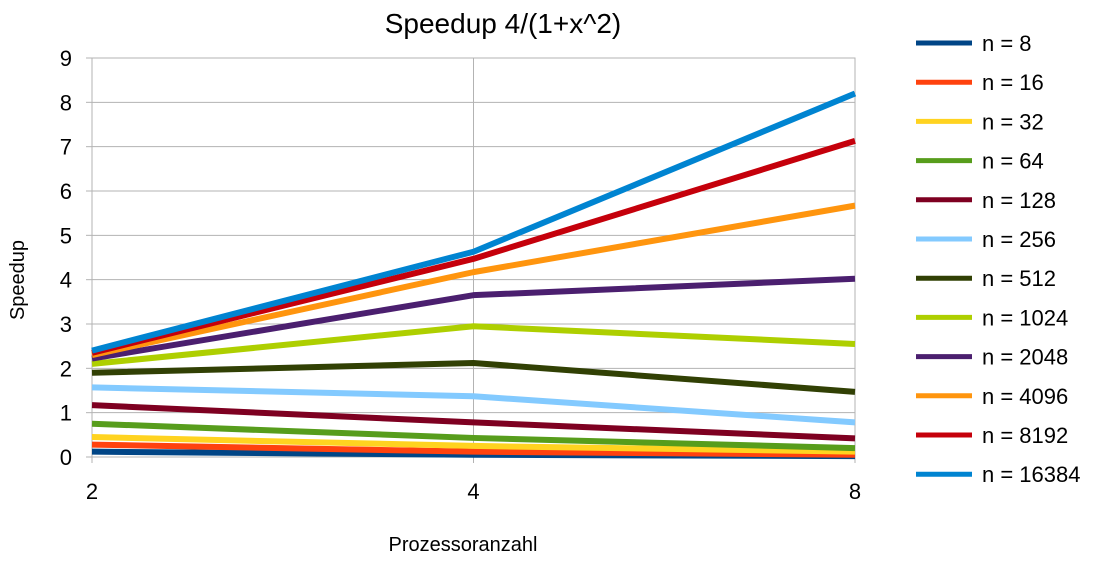 Image resolution: width=1112 pixels, height=565 pixels. Describe the element at coordinates (1013, 161) in the screenshot. I see `legend-entry-label: n = 64` at that location.